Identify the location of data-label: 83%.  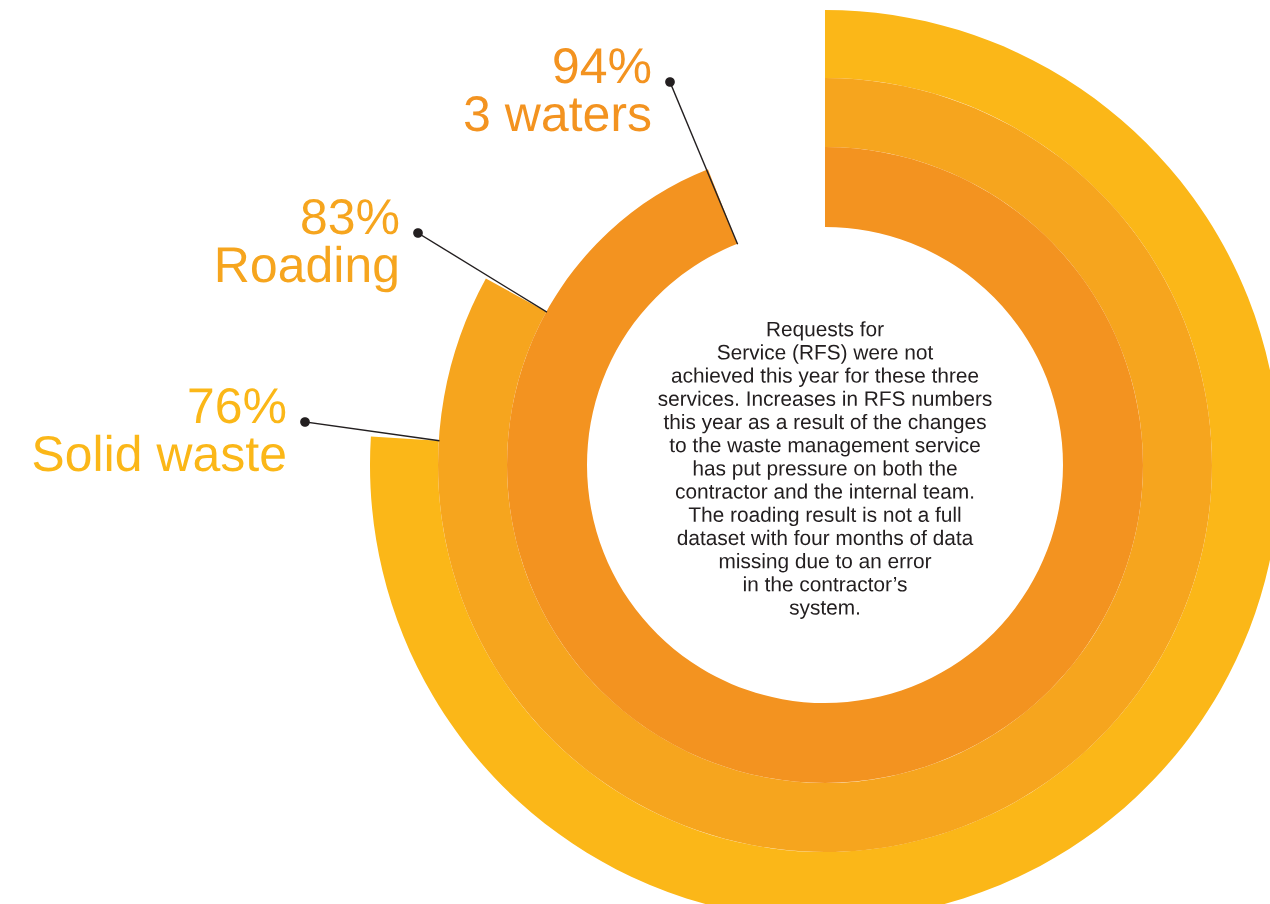
(350, 217).